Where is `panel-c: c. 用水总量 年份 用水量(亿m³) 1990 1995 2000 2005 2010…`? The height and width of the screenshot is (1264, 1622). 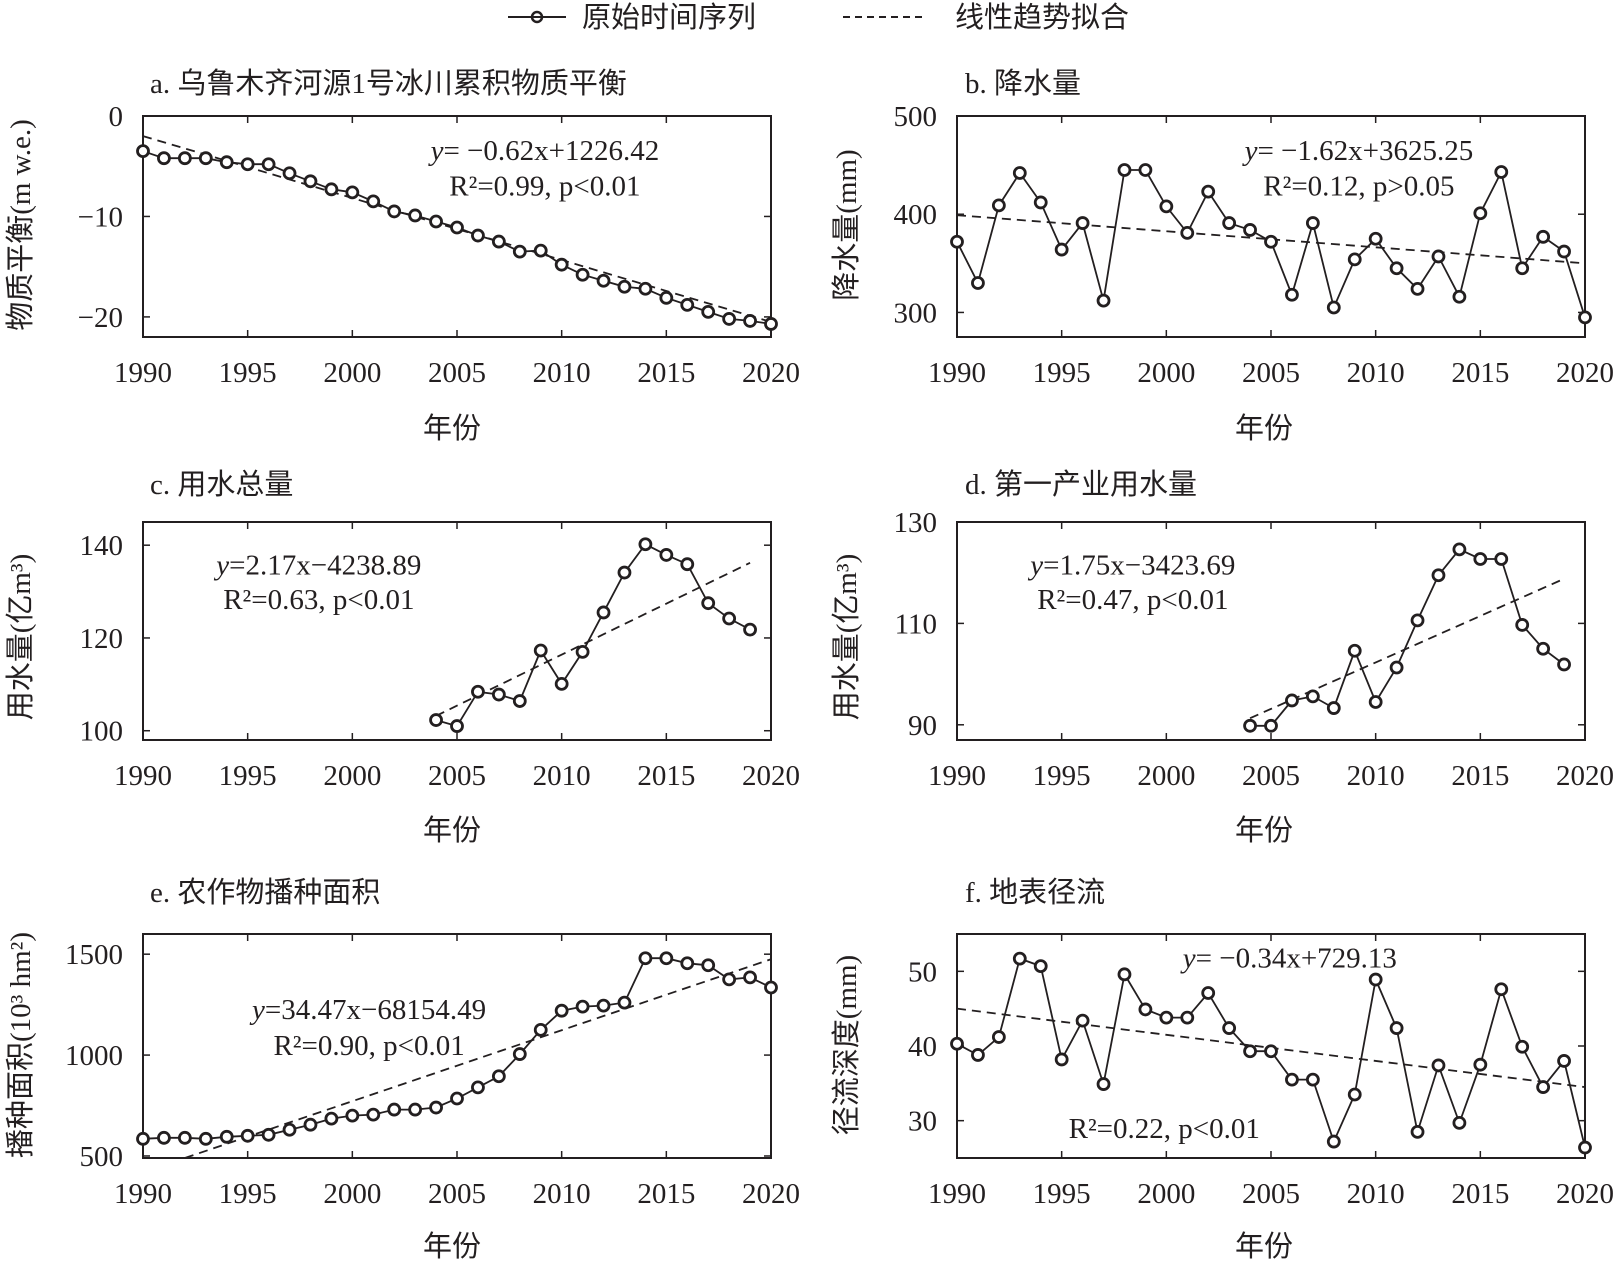
panel-c: c. 用水总量 年份 用水量(亿m³) 1990 1995 2000 2005 2010… is located at coordinates (402, 657).